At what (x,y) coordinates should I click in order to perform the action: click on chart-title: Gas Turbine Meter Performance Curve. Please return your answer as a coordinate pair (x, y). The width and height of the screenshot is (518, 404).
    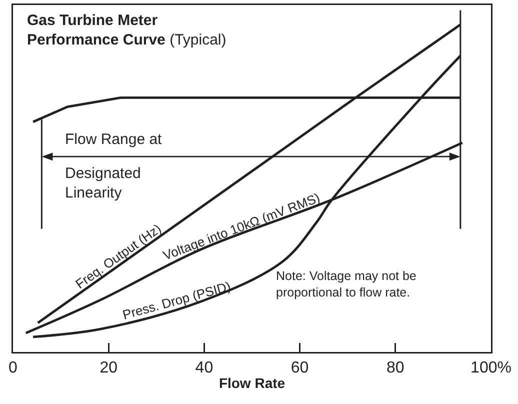
    Looking at the image, I should click on (96, 30).